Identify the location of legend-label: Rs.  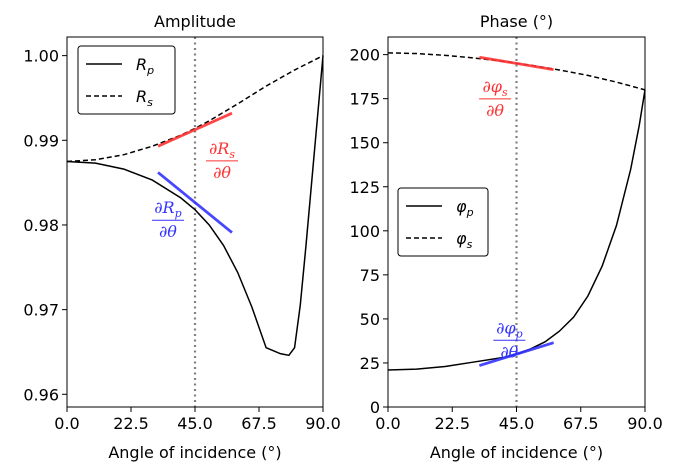
(144, 98).